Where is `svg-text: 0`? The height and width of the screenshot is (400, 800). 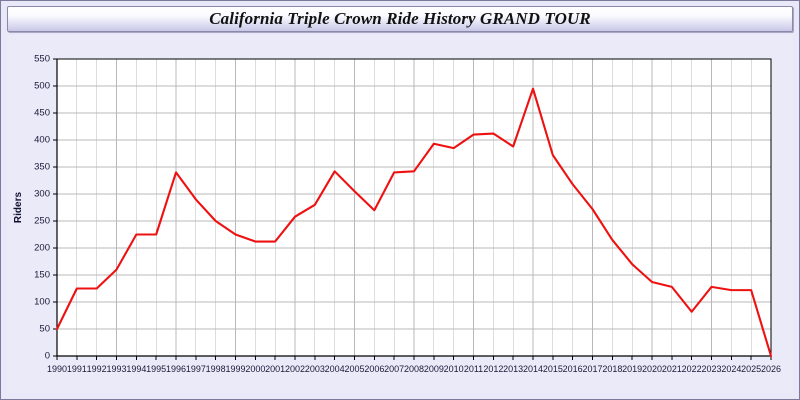 svg-text: 0 is located at coordinates (47, 356).